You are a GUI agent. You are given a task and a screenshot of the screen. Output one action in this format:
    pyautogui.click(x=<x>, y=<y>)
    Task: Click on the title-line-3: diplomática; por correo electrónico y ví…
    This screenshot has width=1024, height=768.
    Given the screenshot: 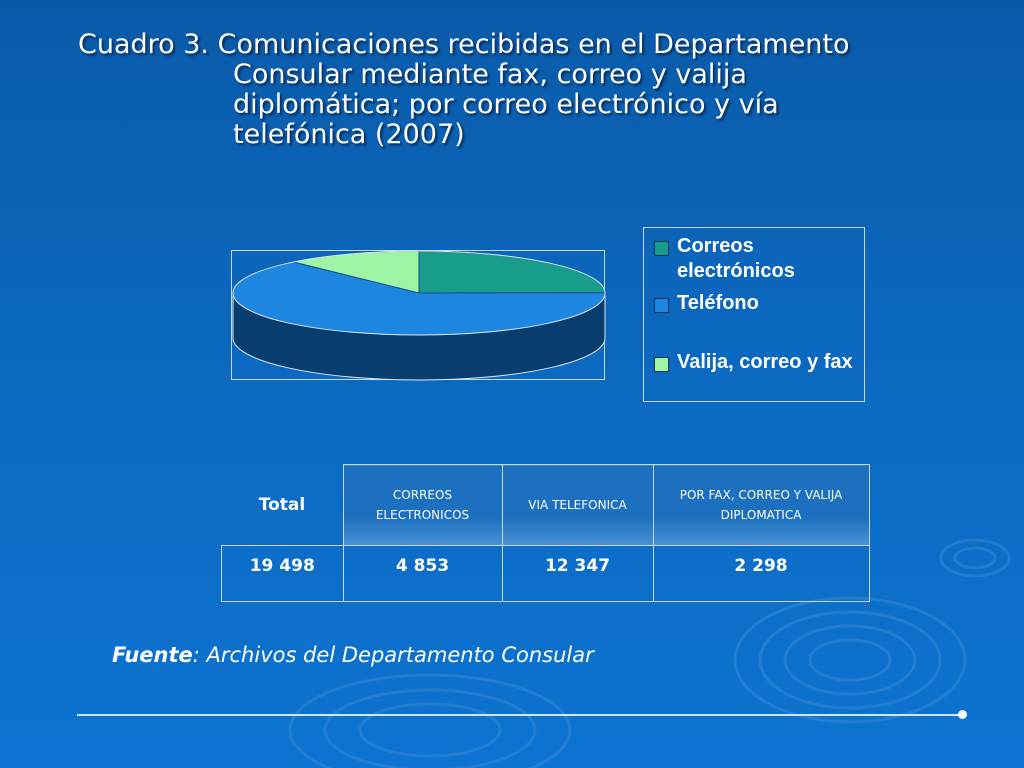 What is the action you would take?
    pyautogui.click(x=506, y=104)
    